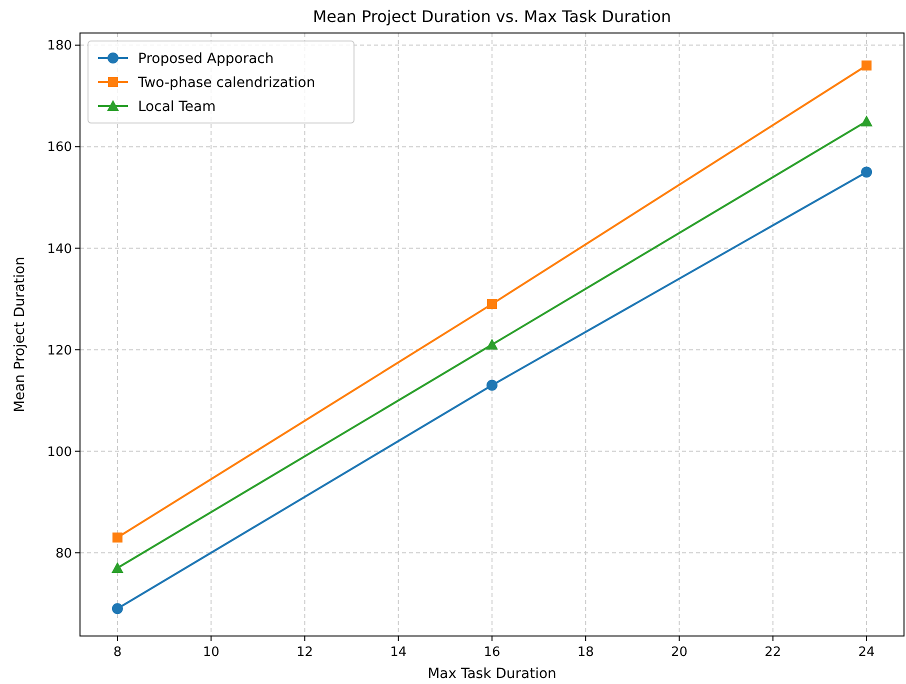 Image resolution: width=906 pixels, height=684 pixels. What do you see at coordinates (773, 652) in the screenshot?
I see `x-tick-label: 22` at bounding box center [773, 652].